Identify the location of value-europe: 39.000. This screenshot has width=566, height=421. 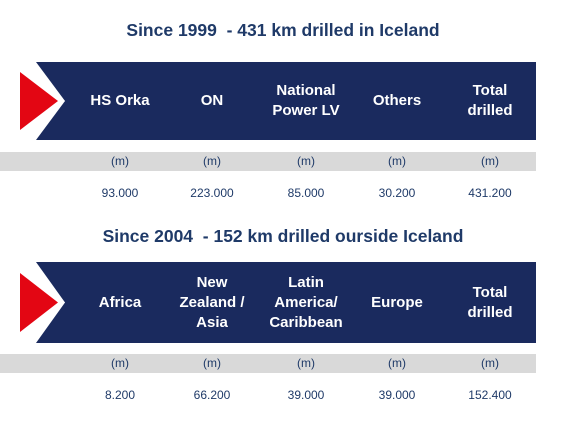
(397, 395).